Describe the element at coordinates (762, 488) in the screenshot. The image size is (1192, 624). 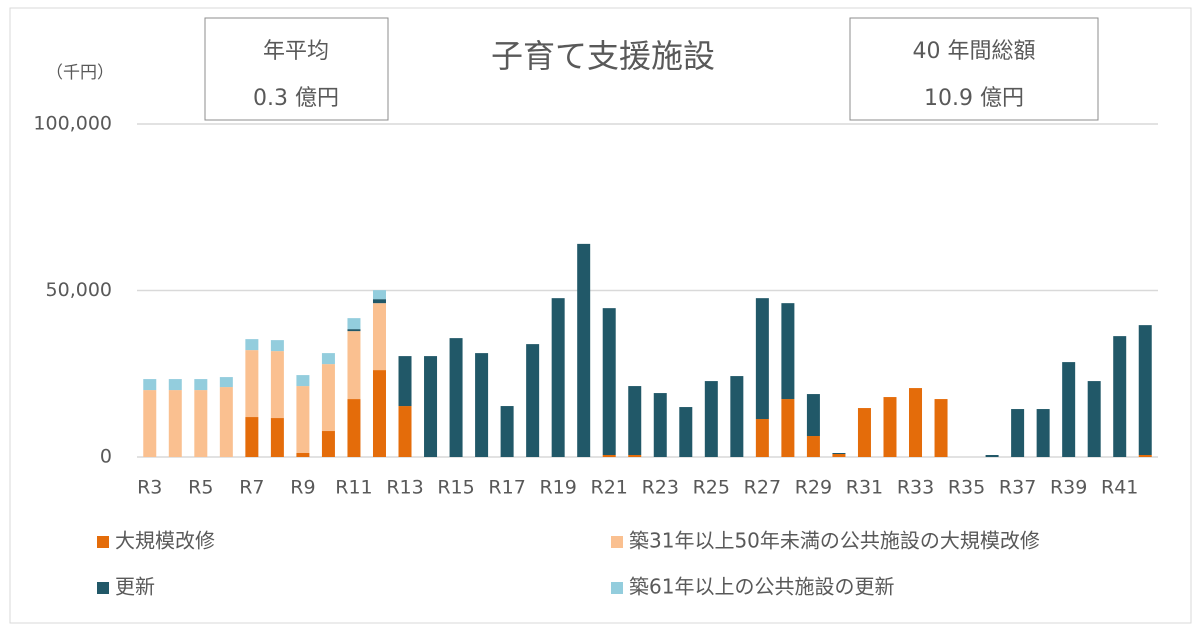
I see `x-tick-label: R27` at that location.